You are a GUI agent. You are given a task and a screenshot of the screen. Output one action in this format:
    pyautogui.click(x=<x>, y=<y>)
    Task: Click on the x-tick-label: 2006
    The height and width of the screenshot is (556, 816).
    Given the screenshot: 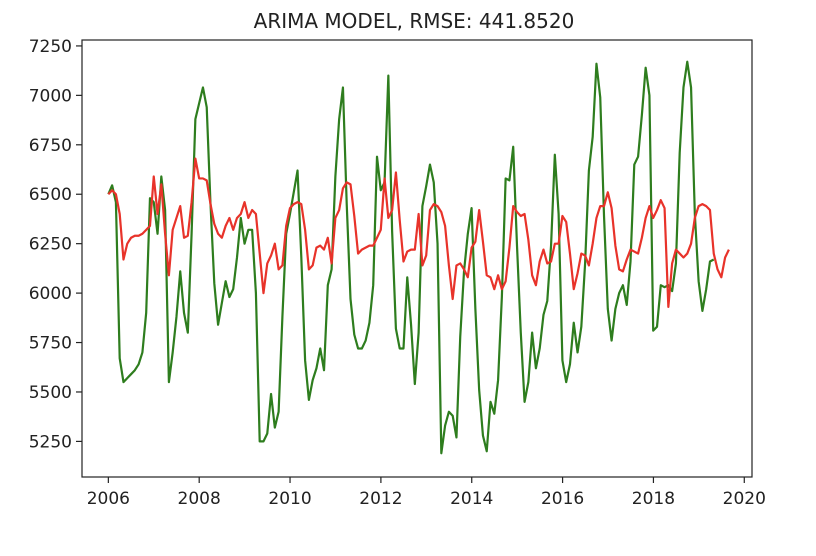 What is the action you would take?
    pyautogui.click(x=108, y=499)
    